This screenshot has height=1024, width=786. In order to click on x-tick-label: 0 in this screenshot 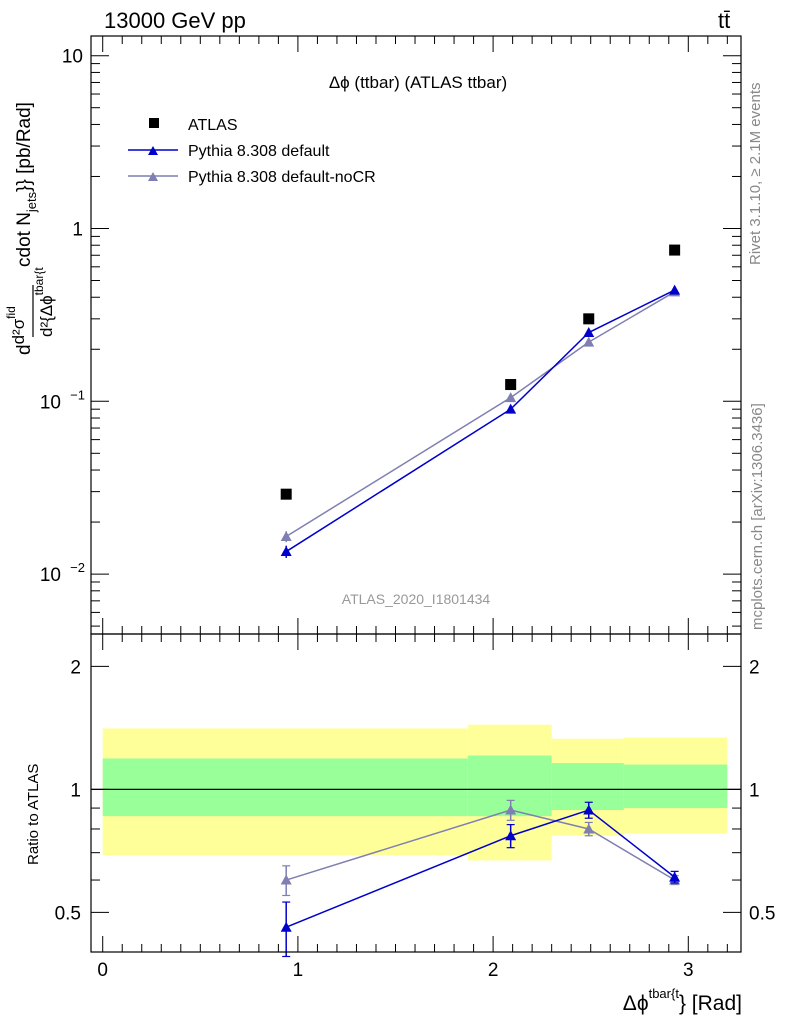, I will do `click(102, 970)`.